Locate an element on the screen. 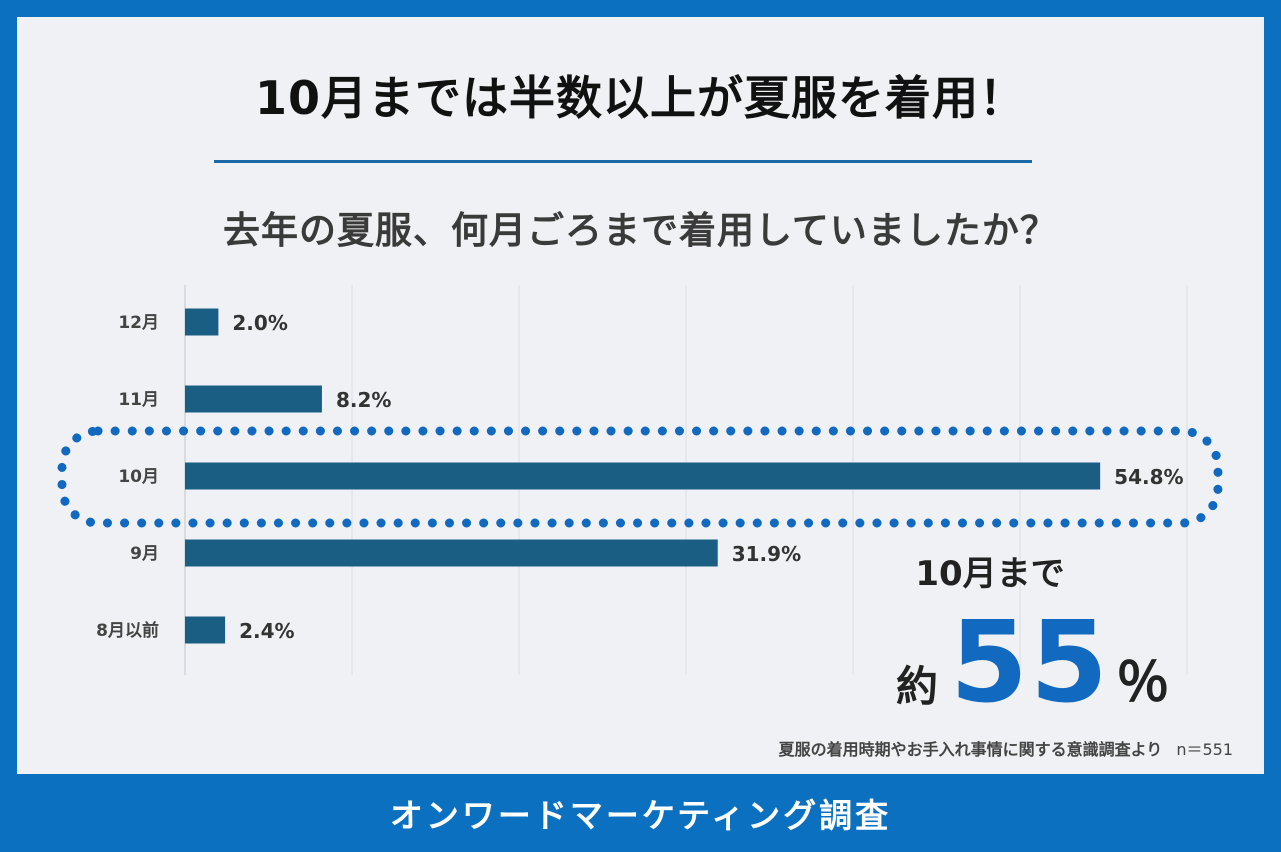 This screenshot has height=852, width=1281. source-note: 夏服の着用時期やお手入れ事情に関する意識調査より n＝551 is located at coordinates (1006, 748).